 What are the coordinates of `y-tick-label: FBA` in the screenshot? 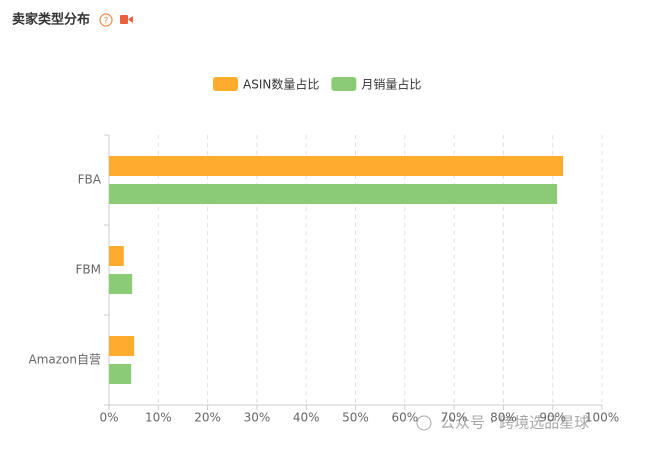 It's located at (90, 180).